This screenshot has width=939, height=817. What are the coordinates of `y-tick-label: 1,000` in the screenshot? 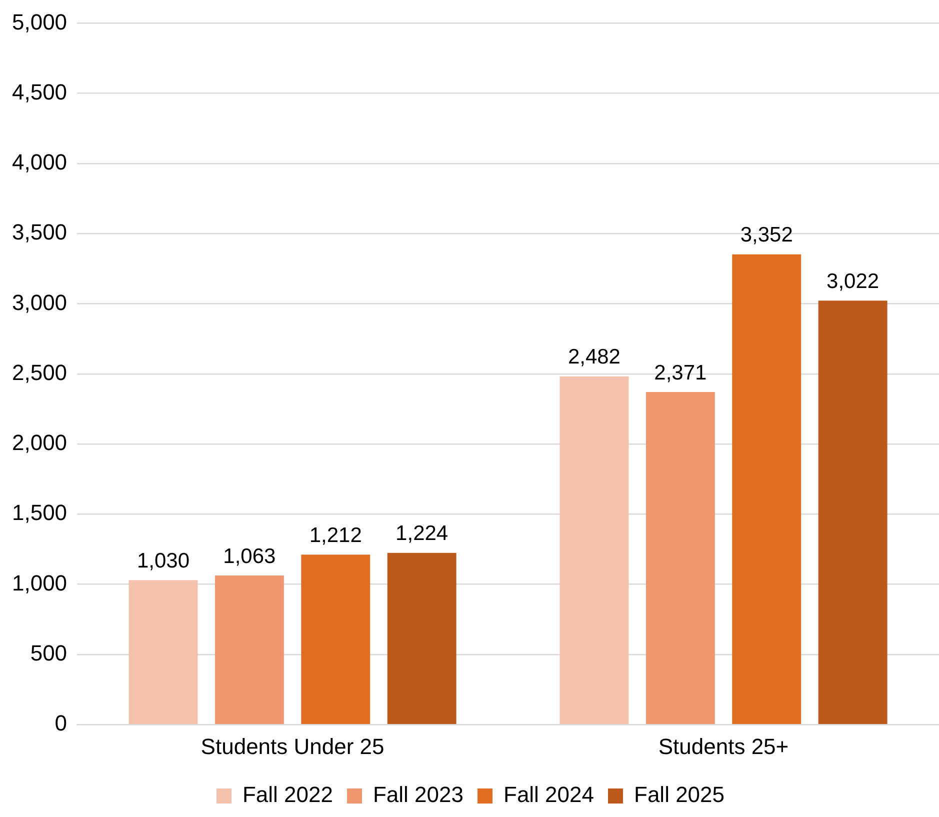 It's located at (40, 583).